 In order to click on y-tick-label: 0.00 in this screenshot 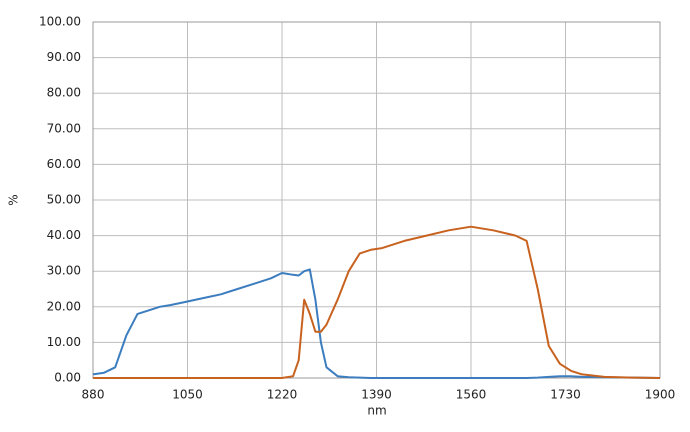, I will do `click(67, 378)`.